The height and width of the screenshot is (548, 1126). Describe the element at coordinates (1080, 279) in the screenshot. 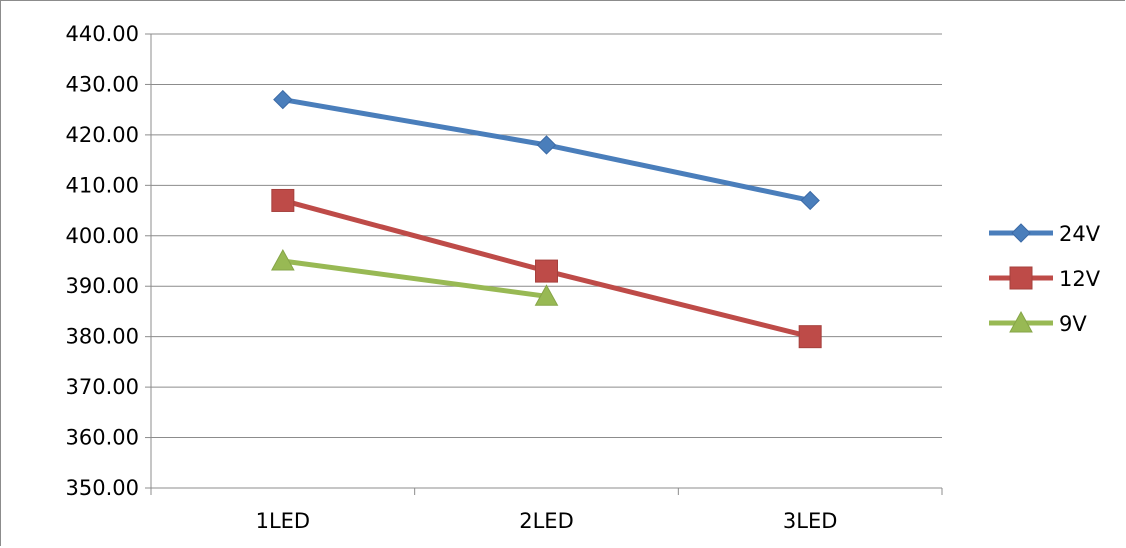

I see `legend-label: 12V` at that location.